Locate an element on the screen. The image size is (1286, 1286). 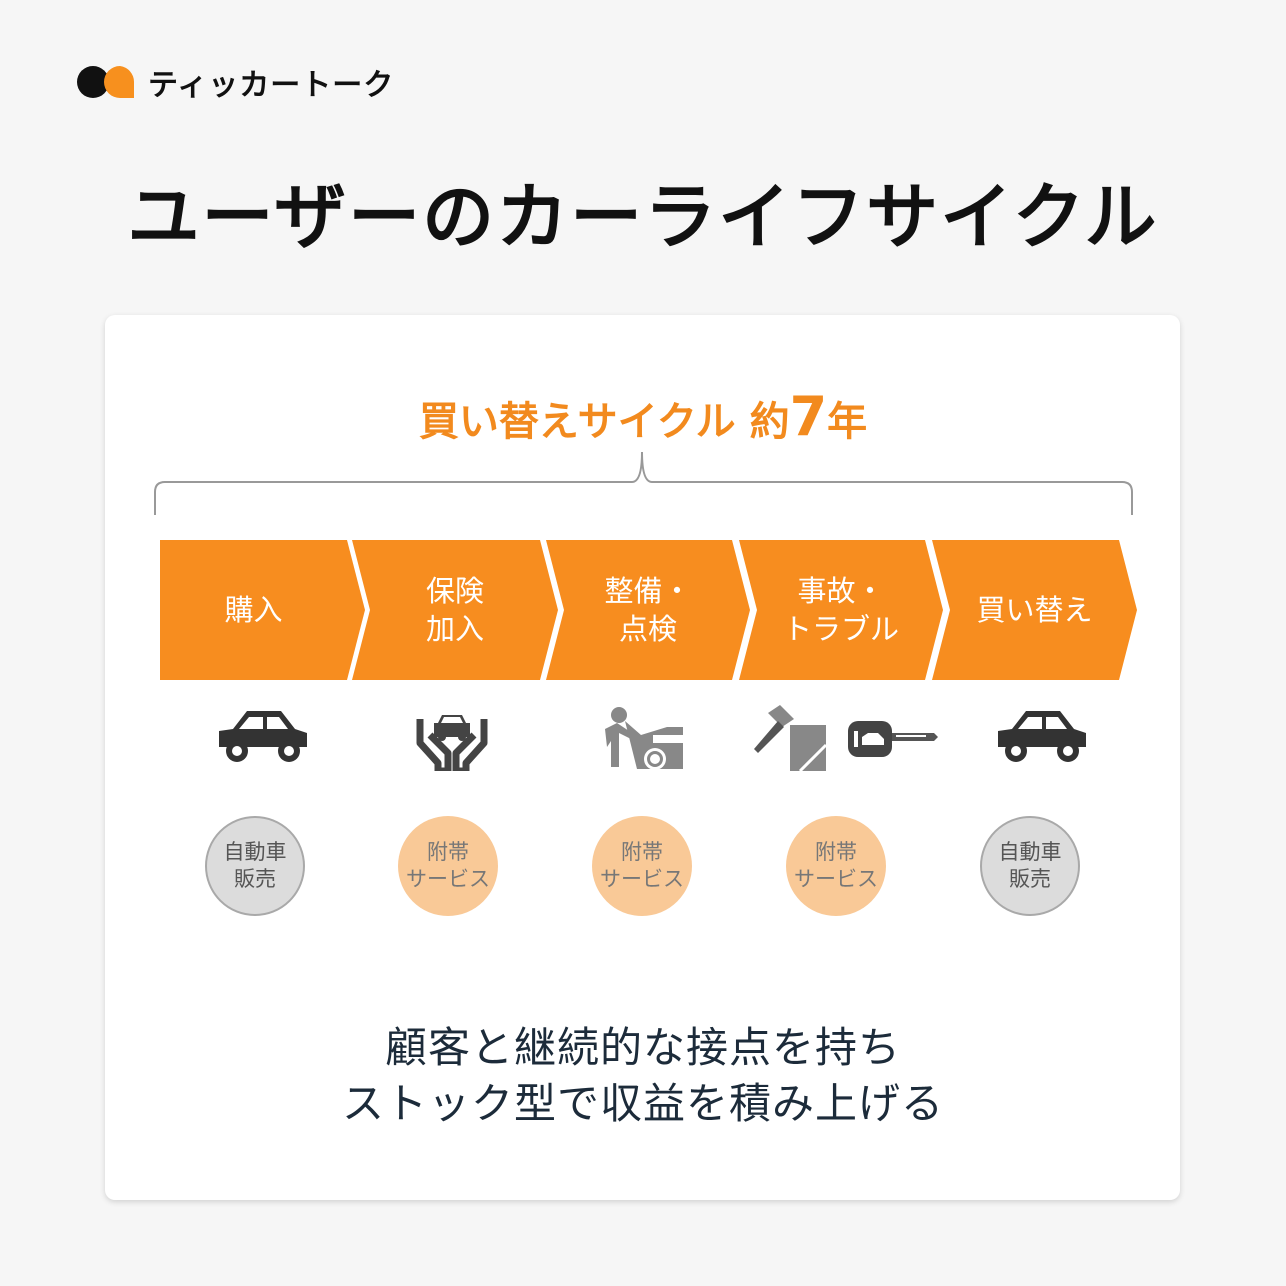
hammer-glass-and-car-key-icon is located at coordinates (845, 740).